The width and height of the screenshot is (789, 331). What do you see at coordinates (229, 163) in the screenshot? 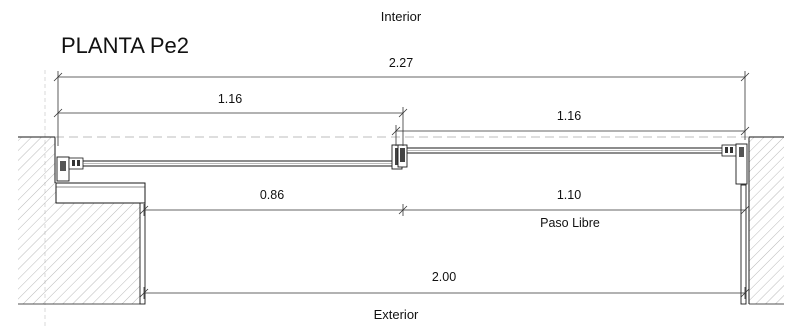
I see `left-sliding-leaf` at bounding box center [229, 163].